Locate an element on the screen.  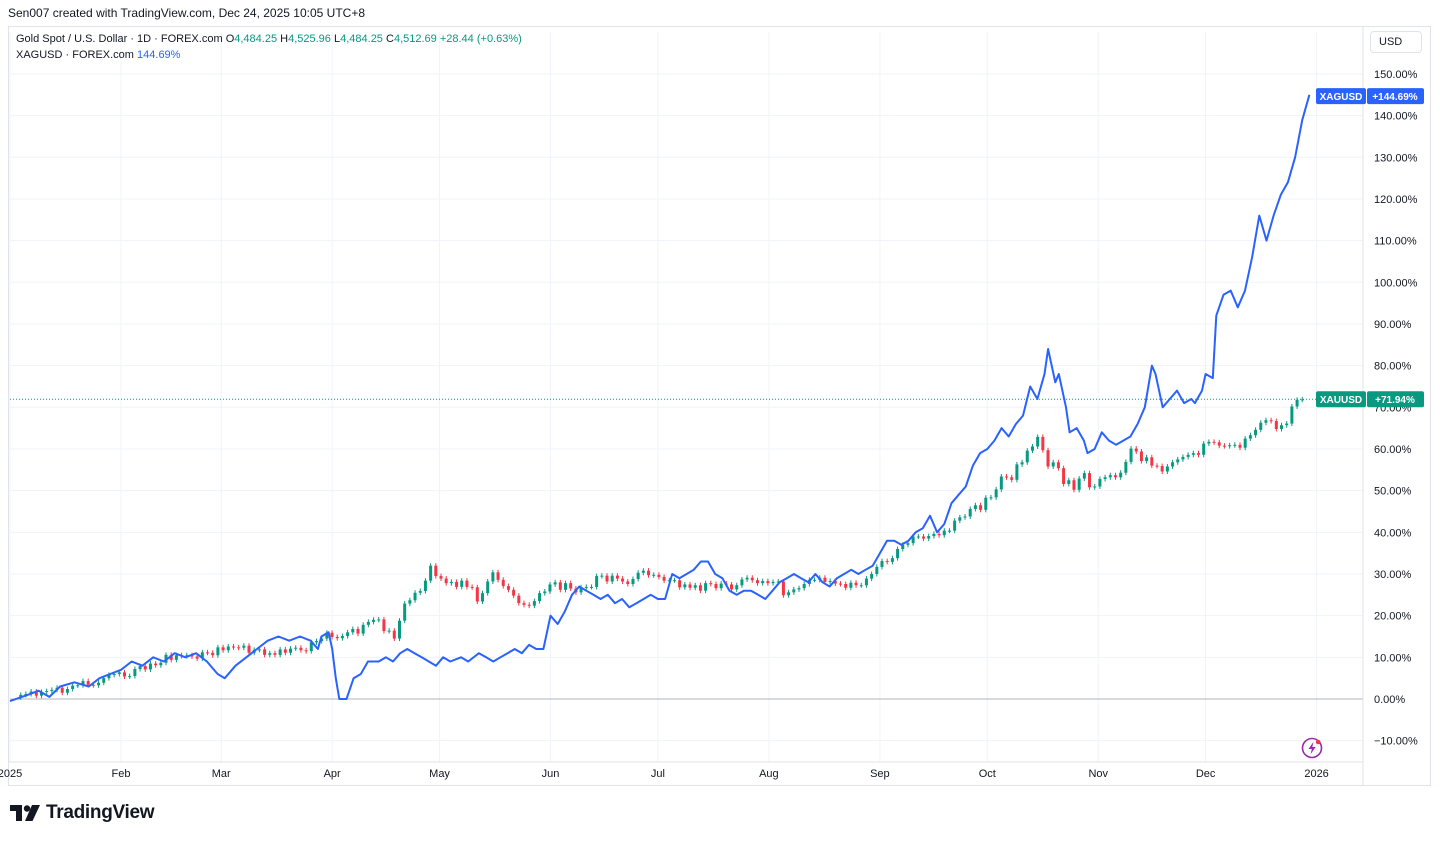
legend-low-label: L is located at coordinates (337, 39).